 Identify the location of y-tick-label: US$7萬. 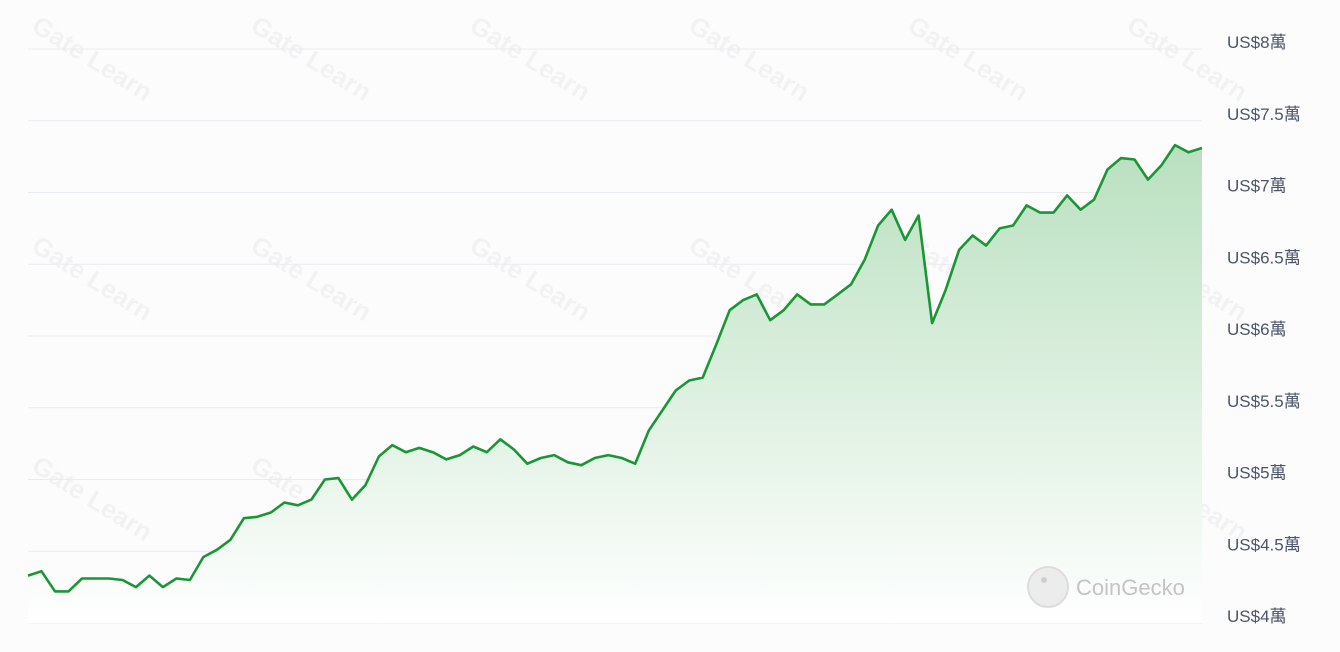
(1257, 186).